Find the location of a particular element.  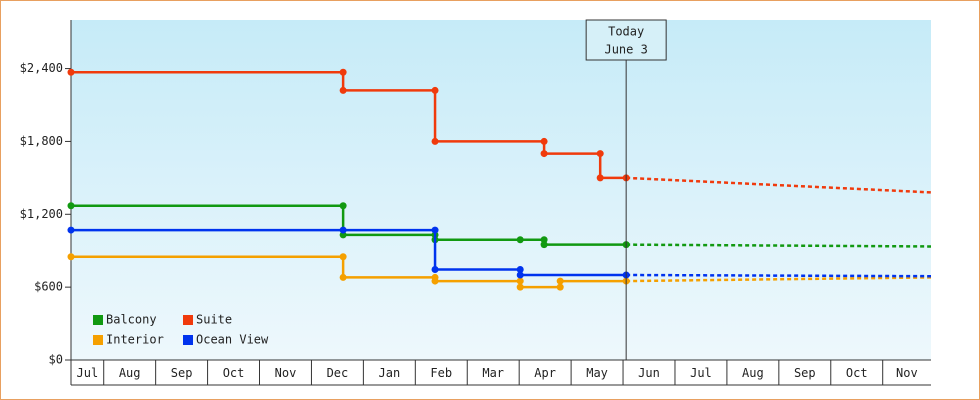

x-tick-label: Jun is located at coordinates (649, 373).